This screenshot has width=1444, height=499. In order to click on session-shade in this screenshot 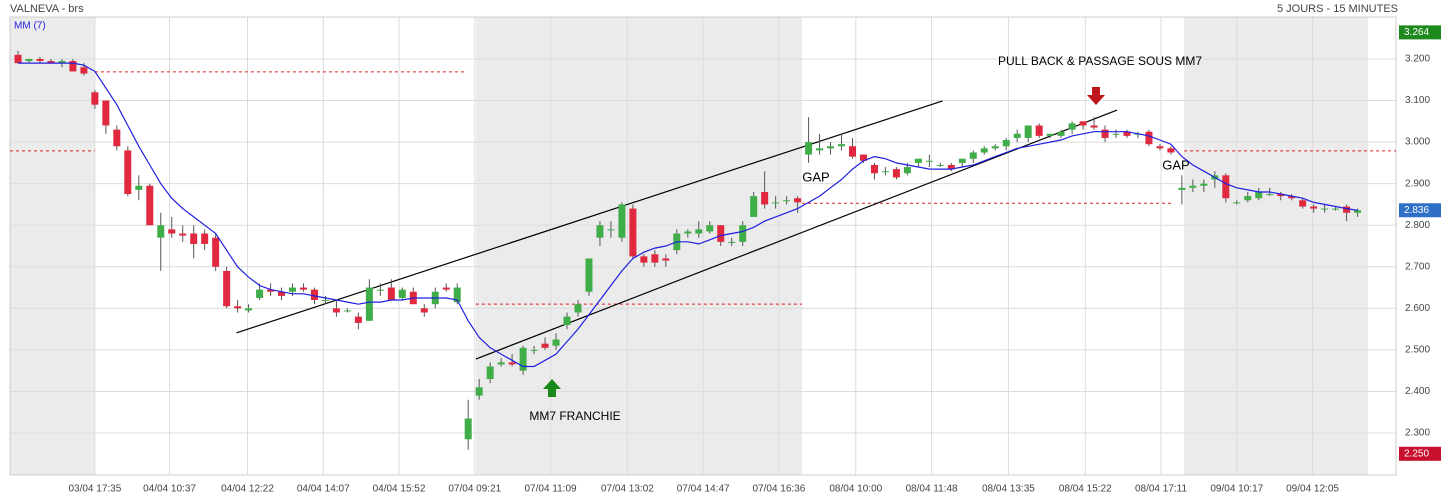, I will do `click(52, 246)`.